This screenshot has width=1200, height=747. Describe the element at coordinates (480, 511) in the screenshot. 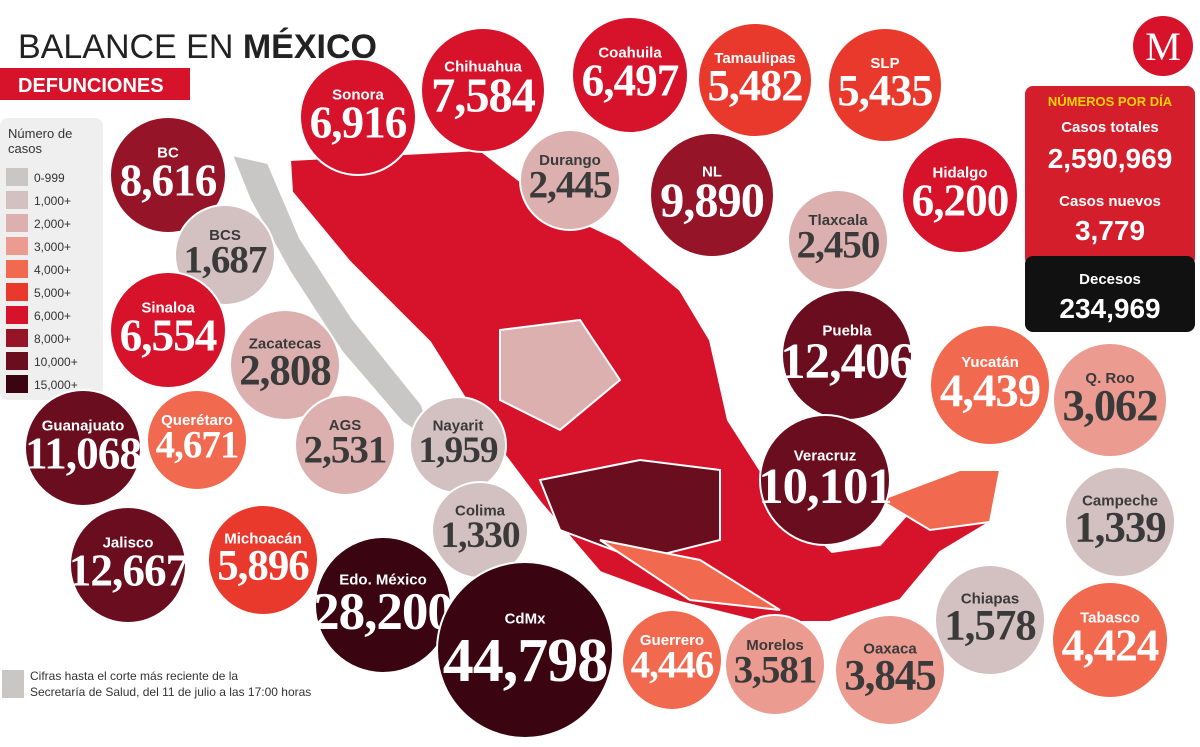

I see `state-name: Colima` at that location.